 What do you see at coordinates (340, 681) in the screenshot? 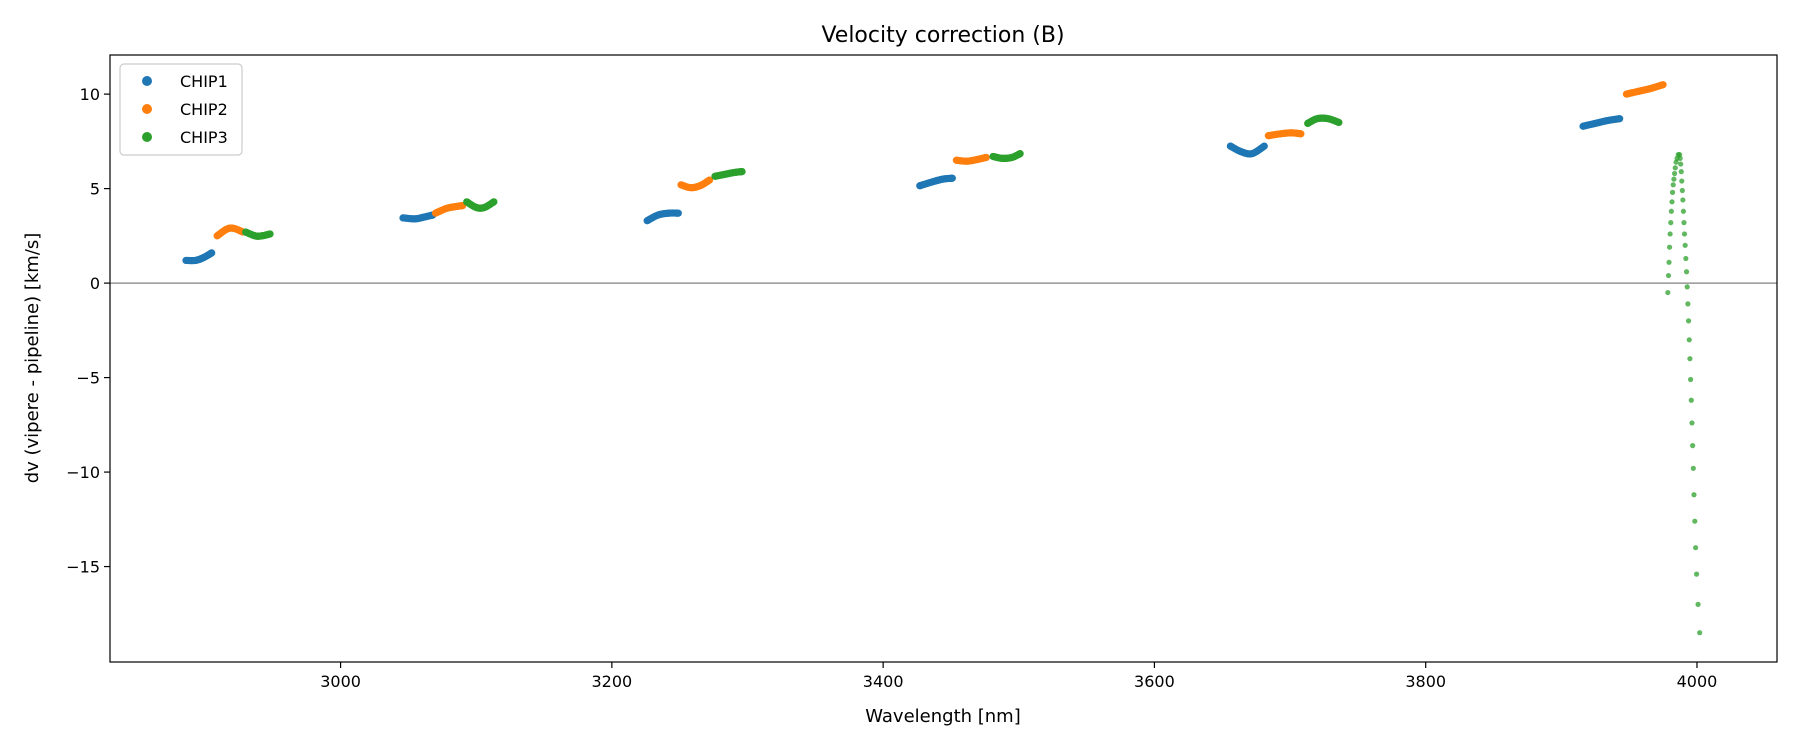
I see `x-tick-label: 3000` at bounding box center [340, 681].